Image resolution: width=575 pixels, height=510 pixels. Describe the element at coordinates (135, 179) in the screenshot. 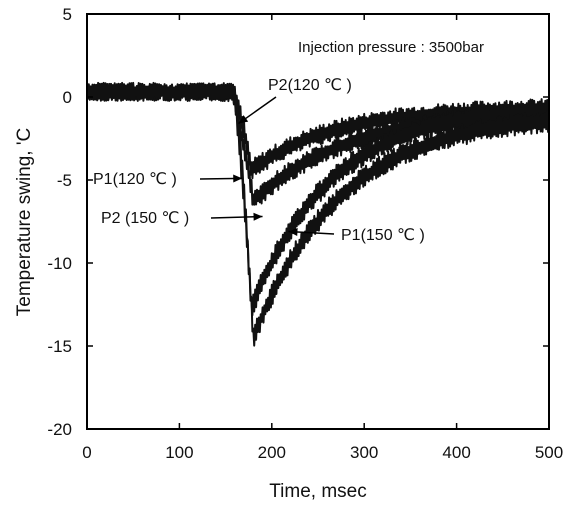

I see `annotation-label: P1(120 ℃ )` at that location.